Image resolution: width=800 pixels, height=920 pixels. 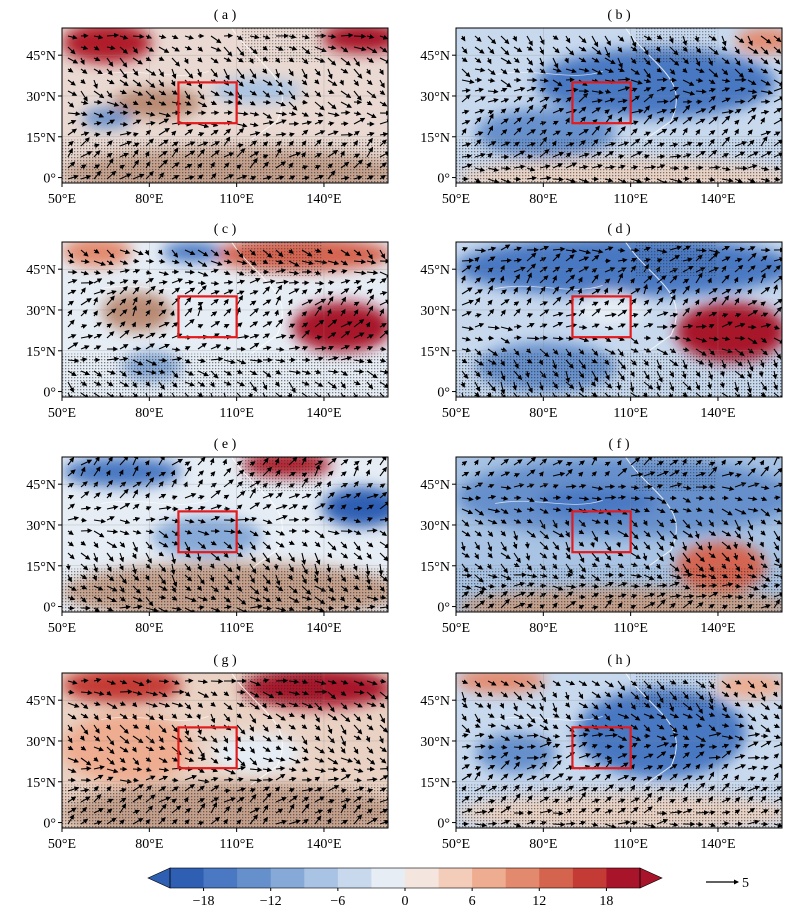 I want to click on panel-label: ( c ), so click(x=225, y=229).